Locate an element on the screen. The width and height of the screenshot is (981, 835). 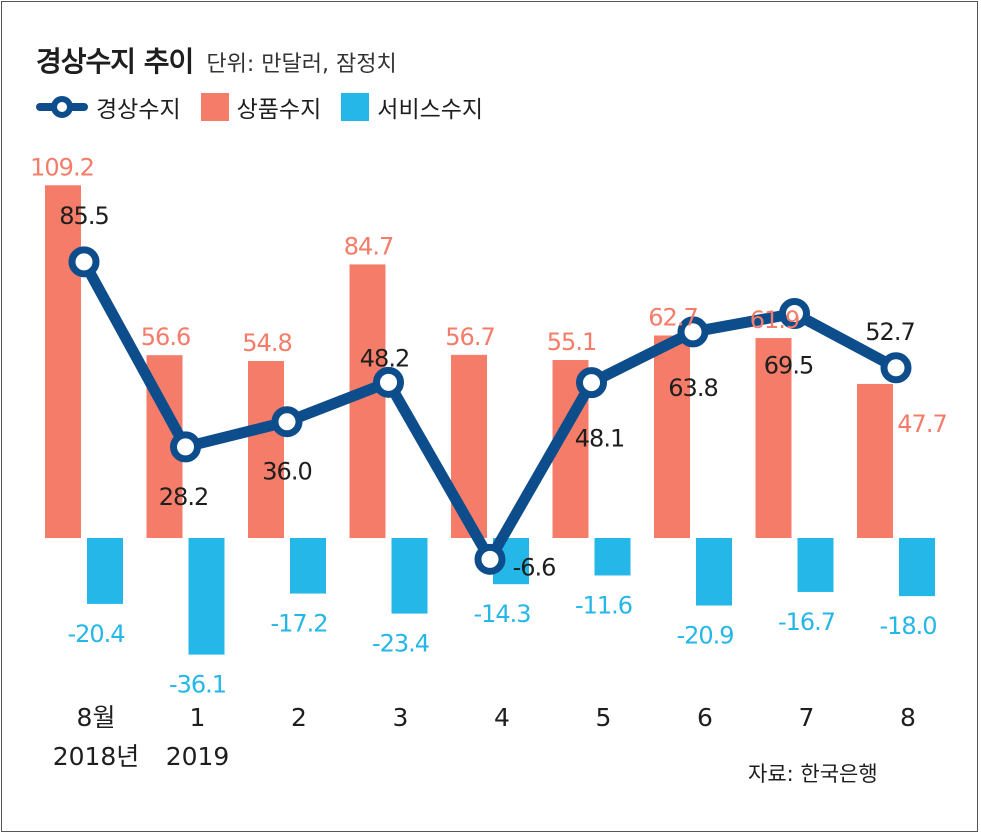
current-account-value-label: 69.5 is located at coordinates (788, 366).